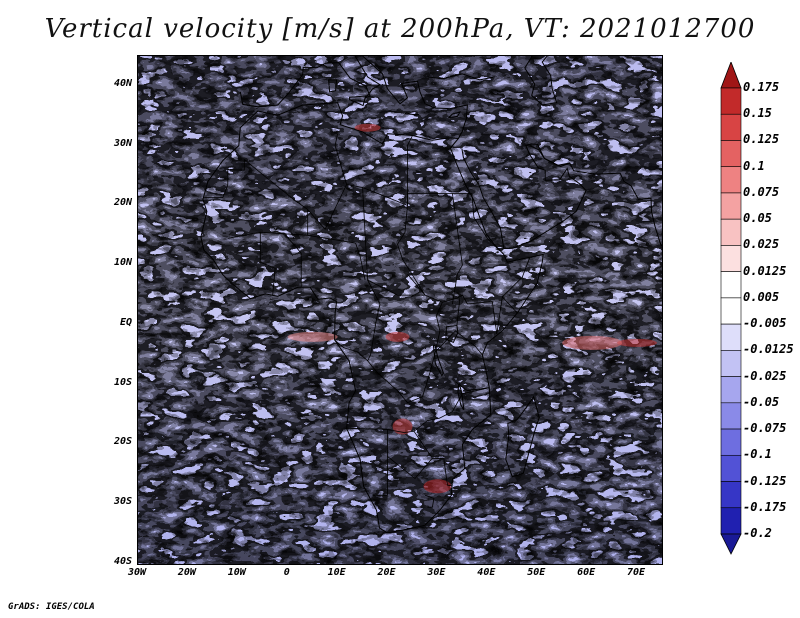  Describe the element at coordinates (761, 191) in the screenshot. I see `colorbar-level-label: 0.075` at that location.